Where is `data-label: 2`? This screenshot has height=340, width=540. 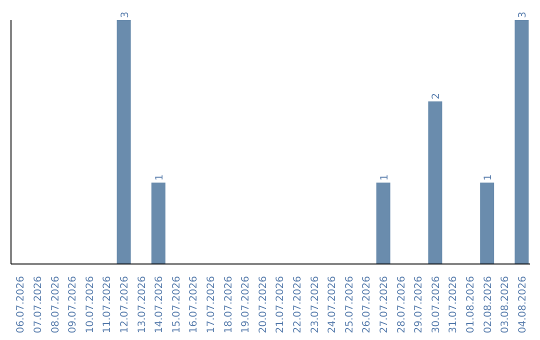 data-label: 2 is located at coordinates (436, 96).